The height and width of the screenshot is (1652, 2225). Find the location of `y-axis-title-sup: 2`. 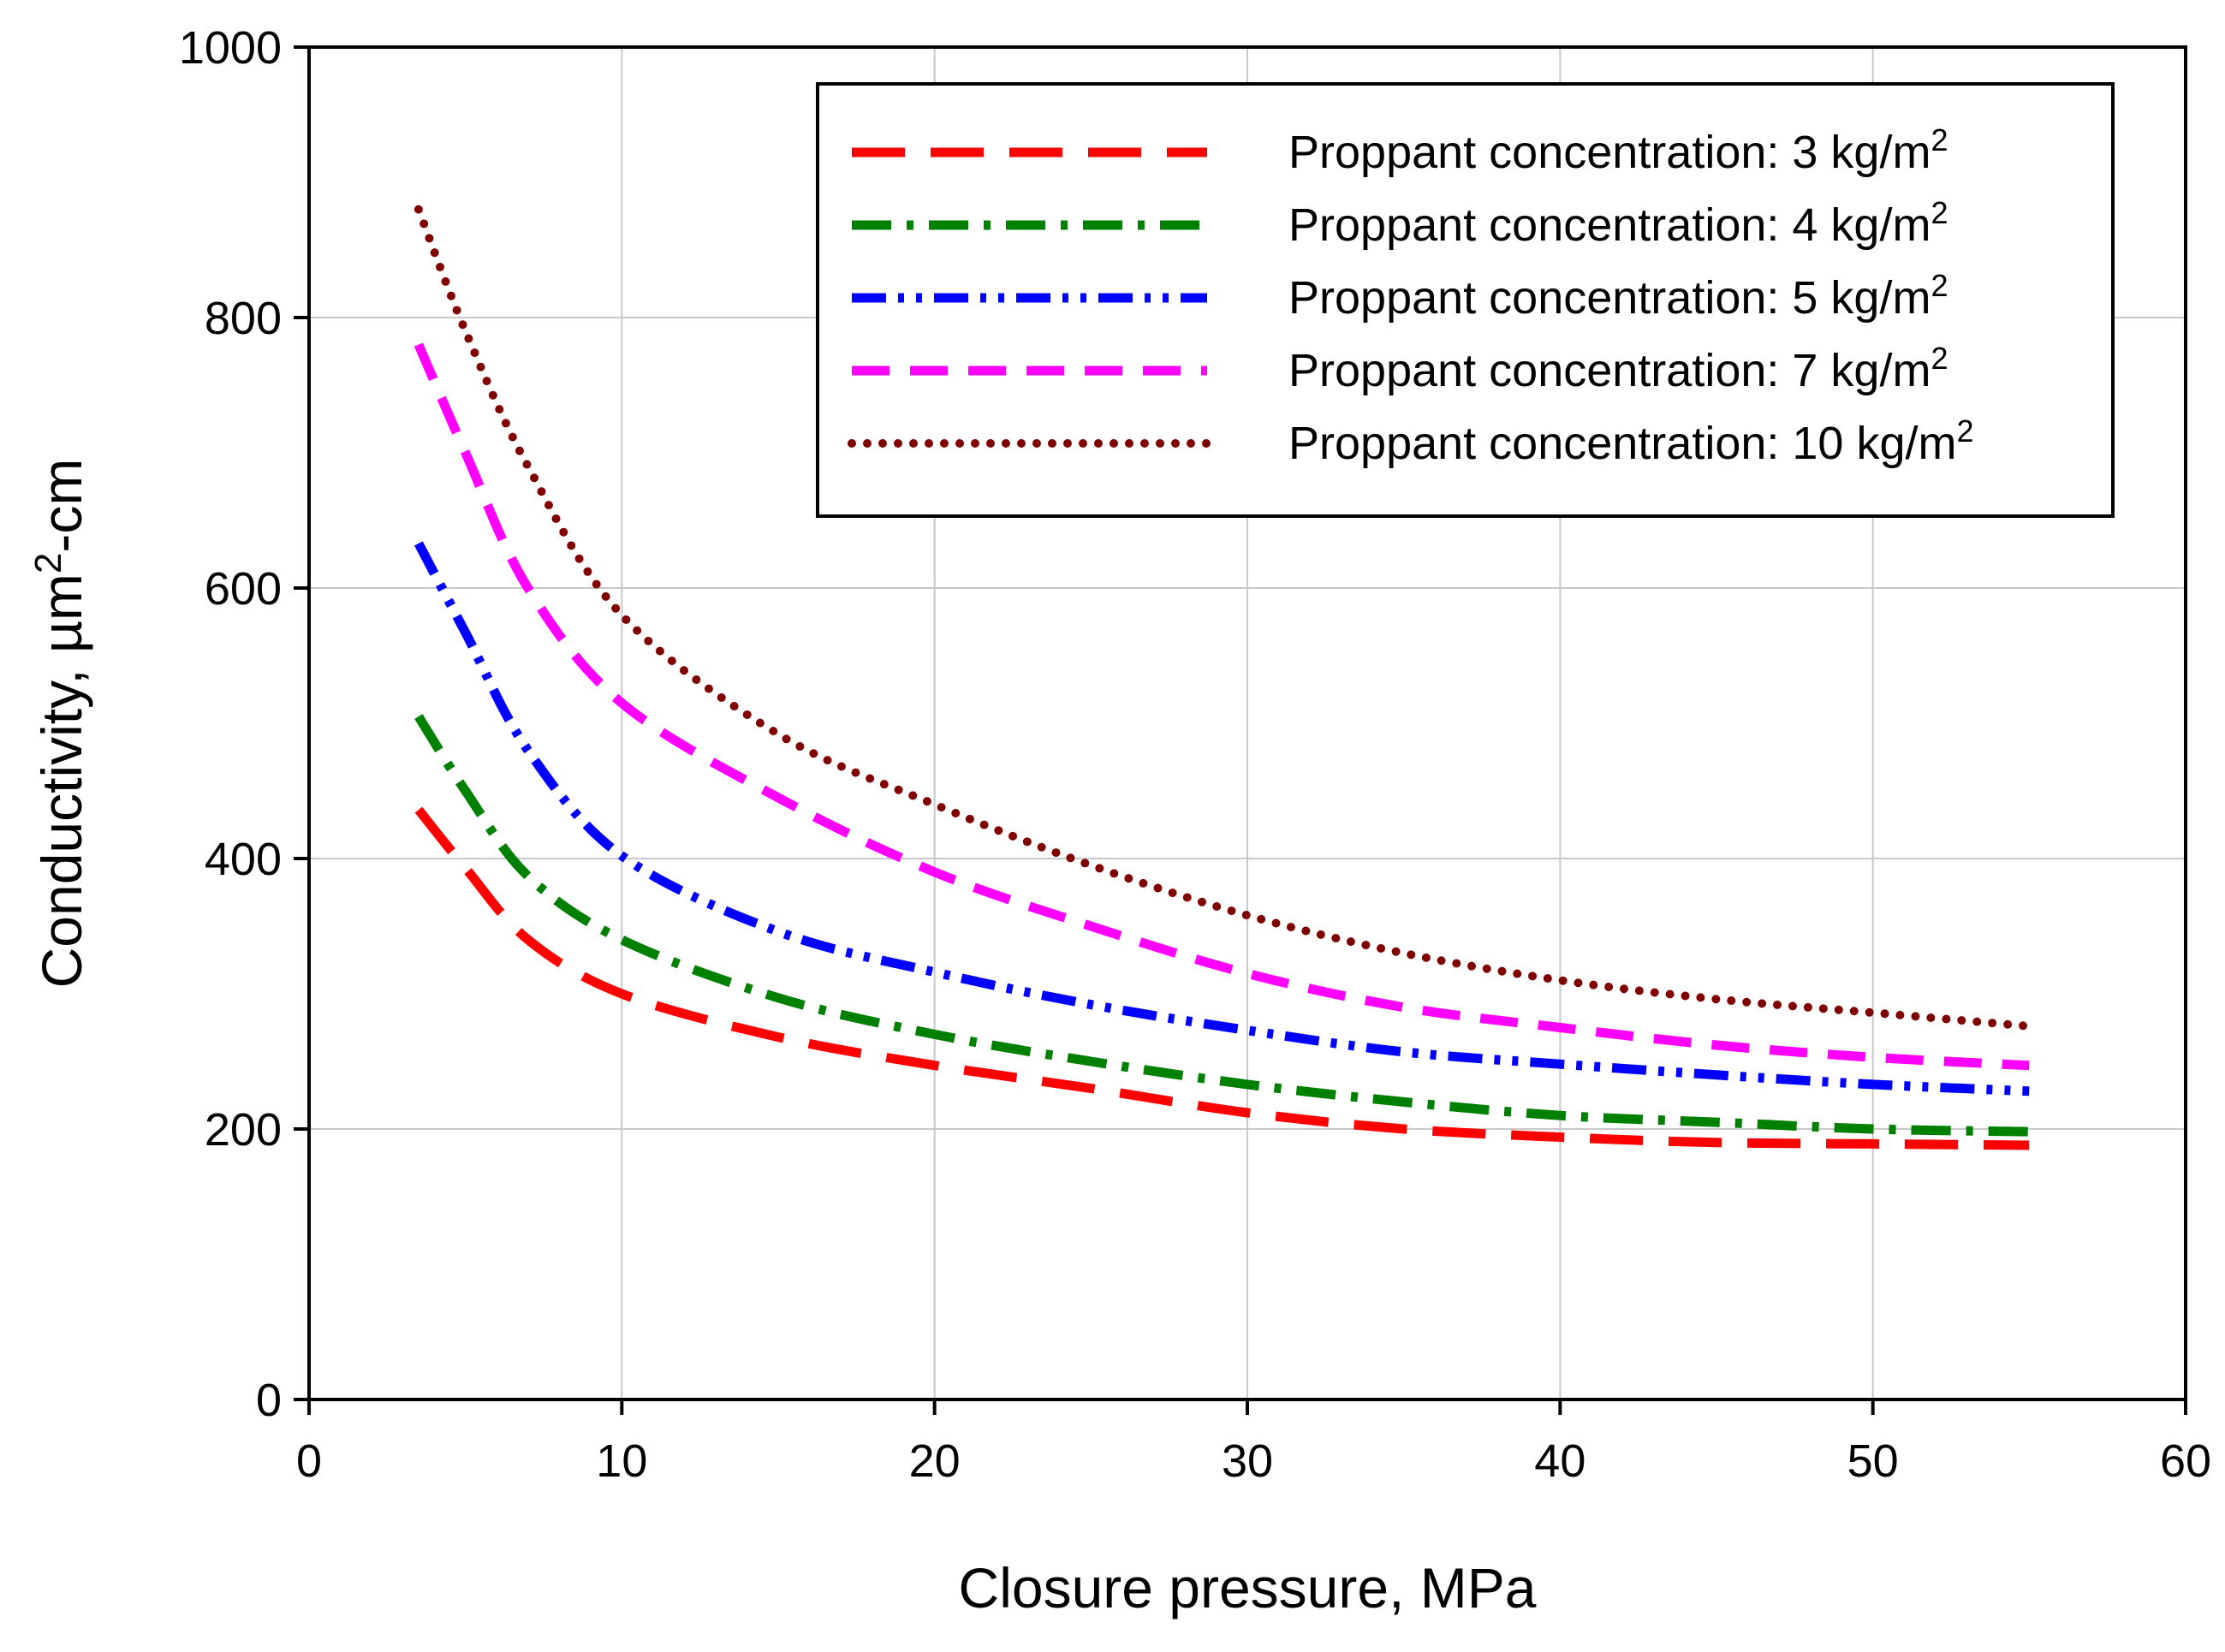

y-axis-title-sup: 2 is located at coordinates (48, 563).